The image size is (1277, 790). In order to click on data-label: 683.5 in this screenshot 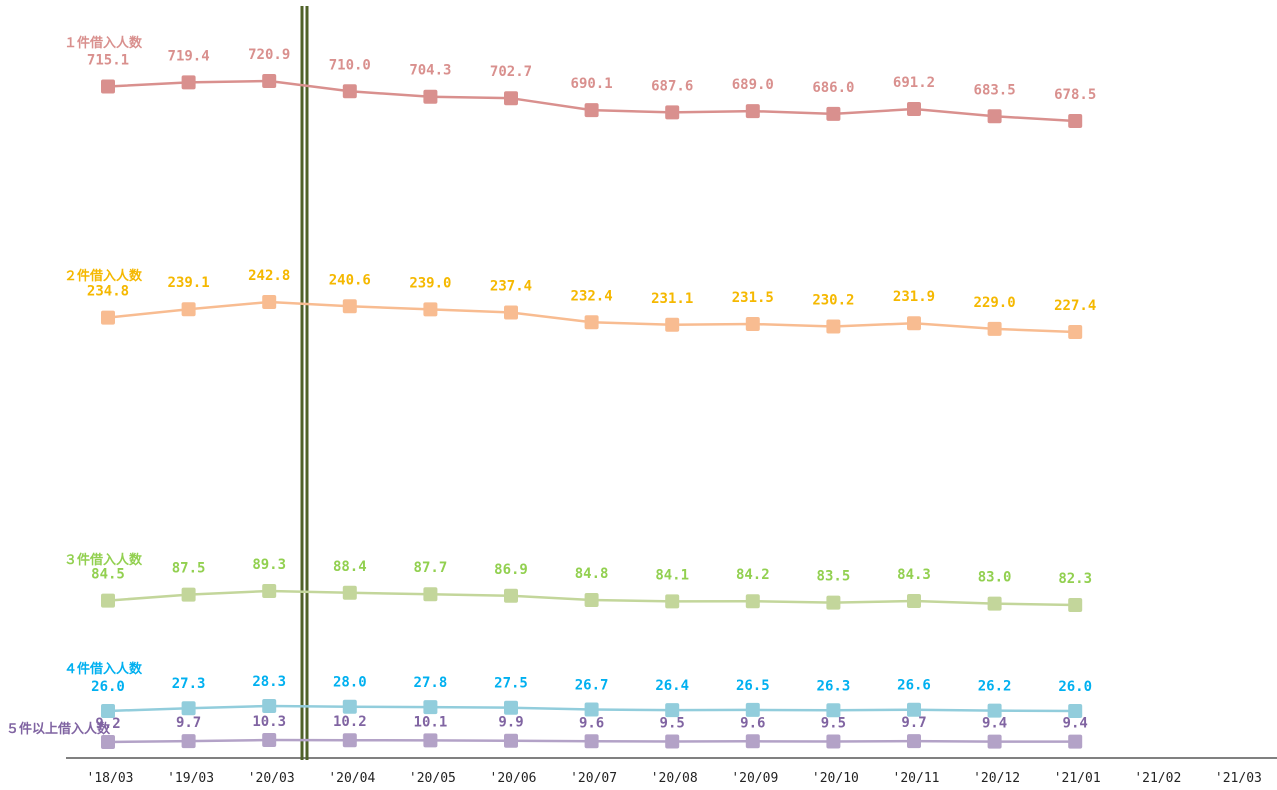, I will do `click(995, 90)`.